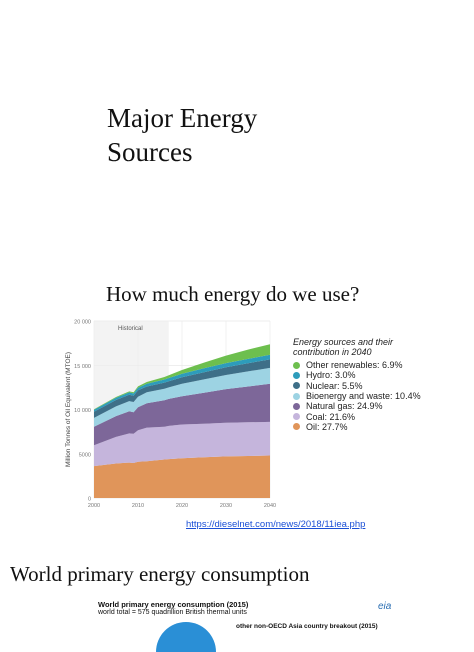  I want to click on legend-label: Hydro: 3.0%, so click(331, 375).